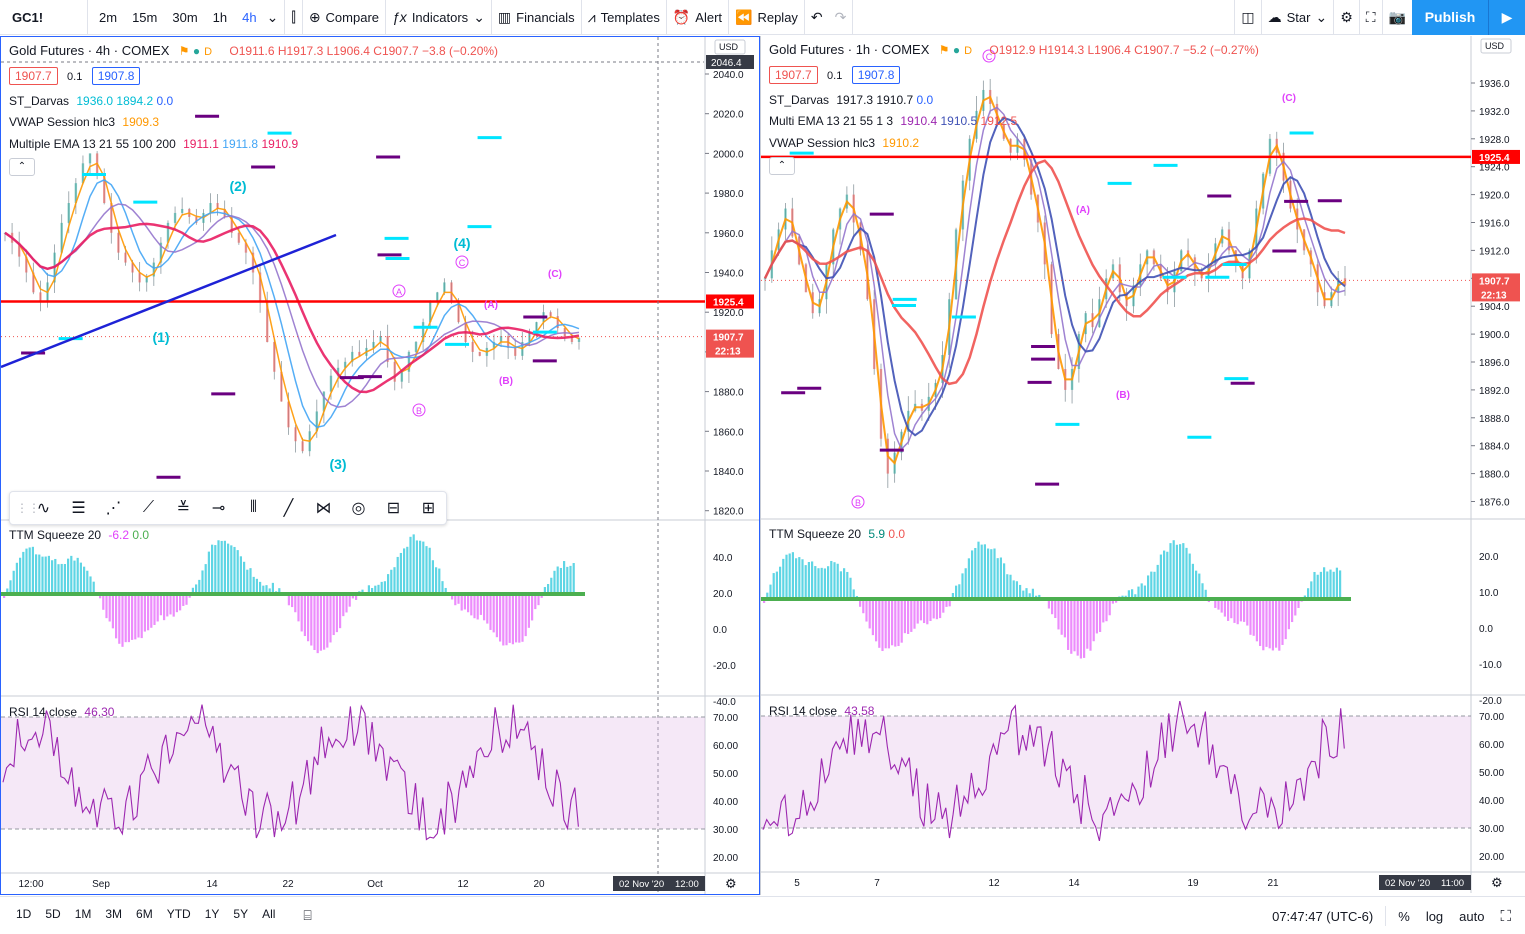 The width and height of the screenshot is (1525, 934). What do you see at coordinates (288, 508) in the screenshot?
I see `line-icon: ╱` at bounding box center [288, 508].